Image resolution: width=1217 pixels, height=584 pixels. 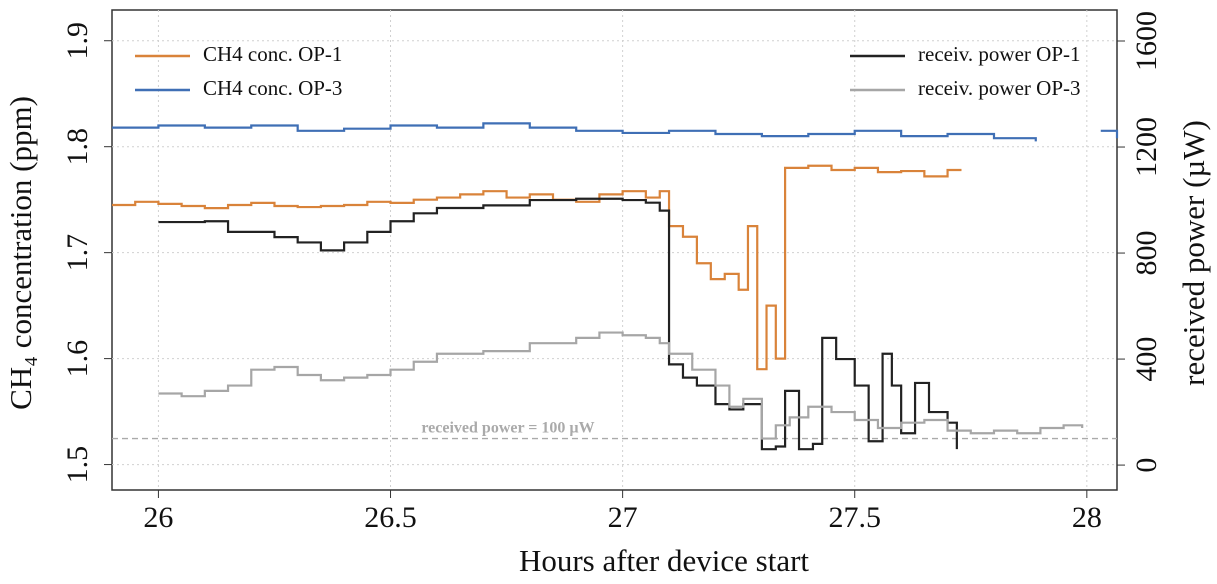 What do you see at coordinates (664, 560) in the screenshot?
I see `x-axis-title: Hours after device start` at bounding box center [664, 560].